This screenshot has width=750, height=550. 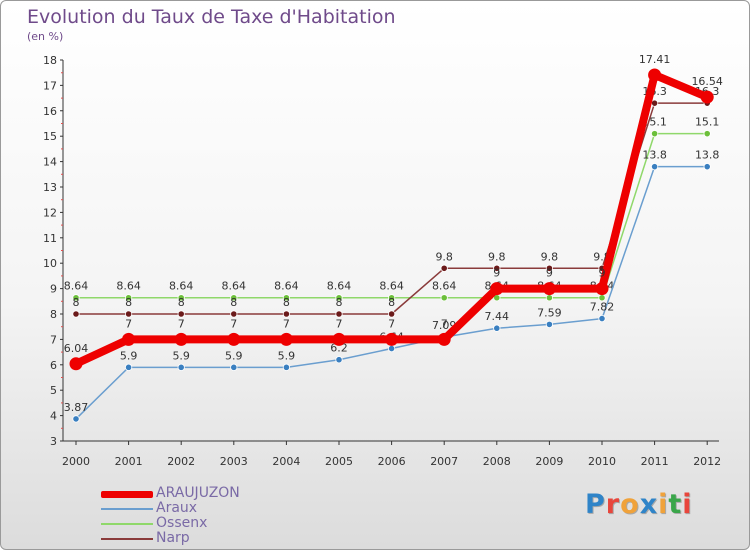 What do you see at coordinates (53, 441) in the screenshot?
I see `y-tick-label: 3` at bounding box center [53, 441].